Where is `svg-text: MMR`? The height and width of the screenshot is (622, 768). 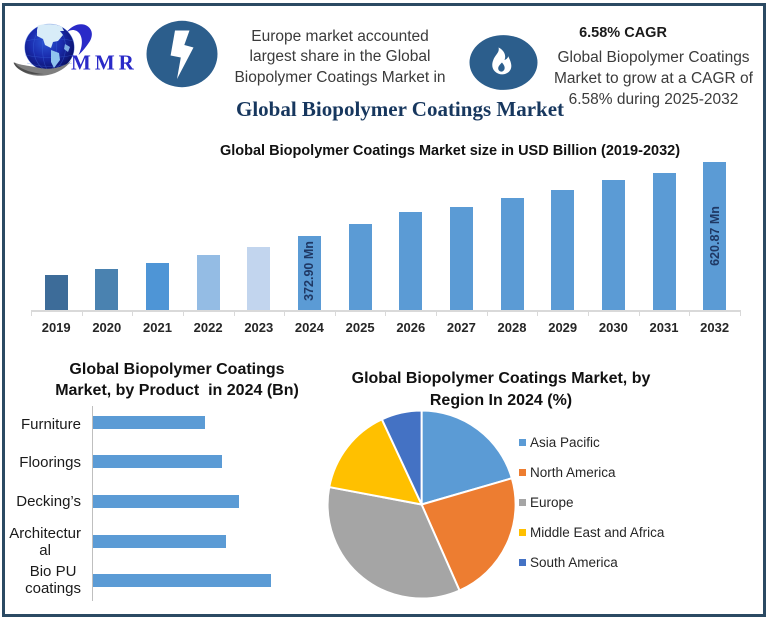
svg-text: MMR is located at coordinates (104, 63).